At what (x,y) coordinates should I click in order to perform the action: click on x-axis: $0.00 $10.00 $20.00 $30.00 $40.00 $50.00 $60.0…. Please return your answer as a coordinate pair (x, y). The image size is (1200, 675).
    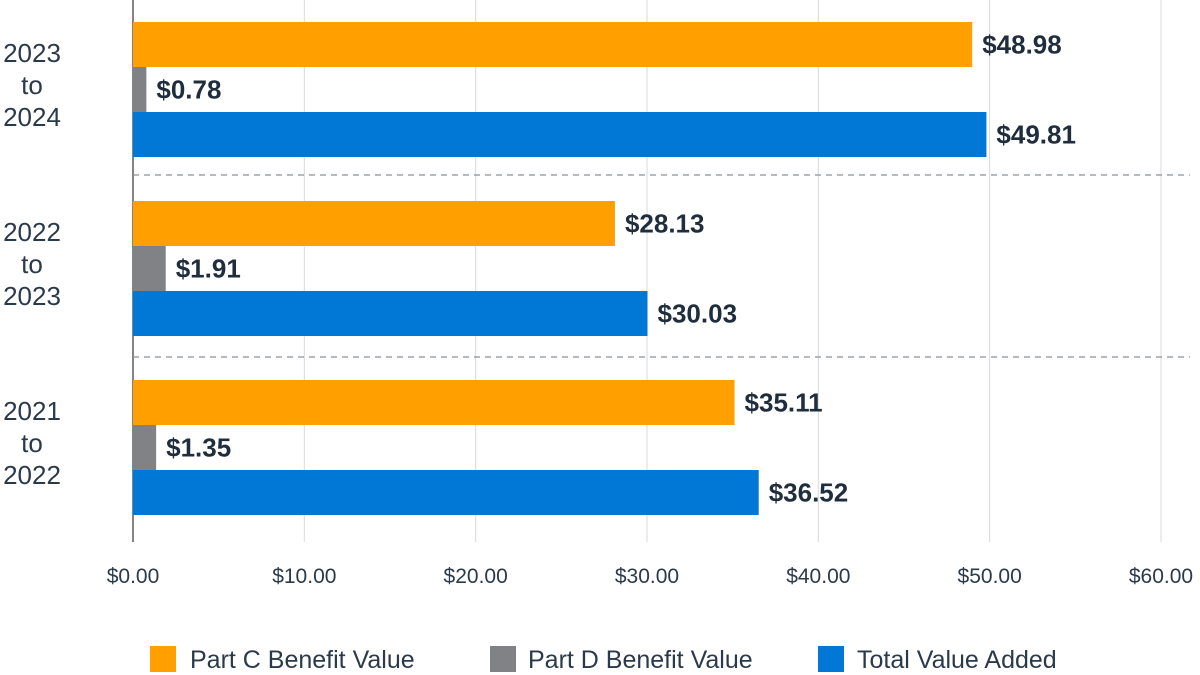
    Looking at the image, I should click on (650, 576).